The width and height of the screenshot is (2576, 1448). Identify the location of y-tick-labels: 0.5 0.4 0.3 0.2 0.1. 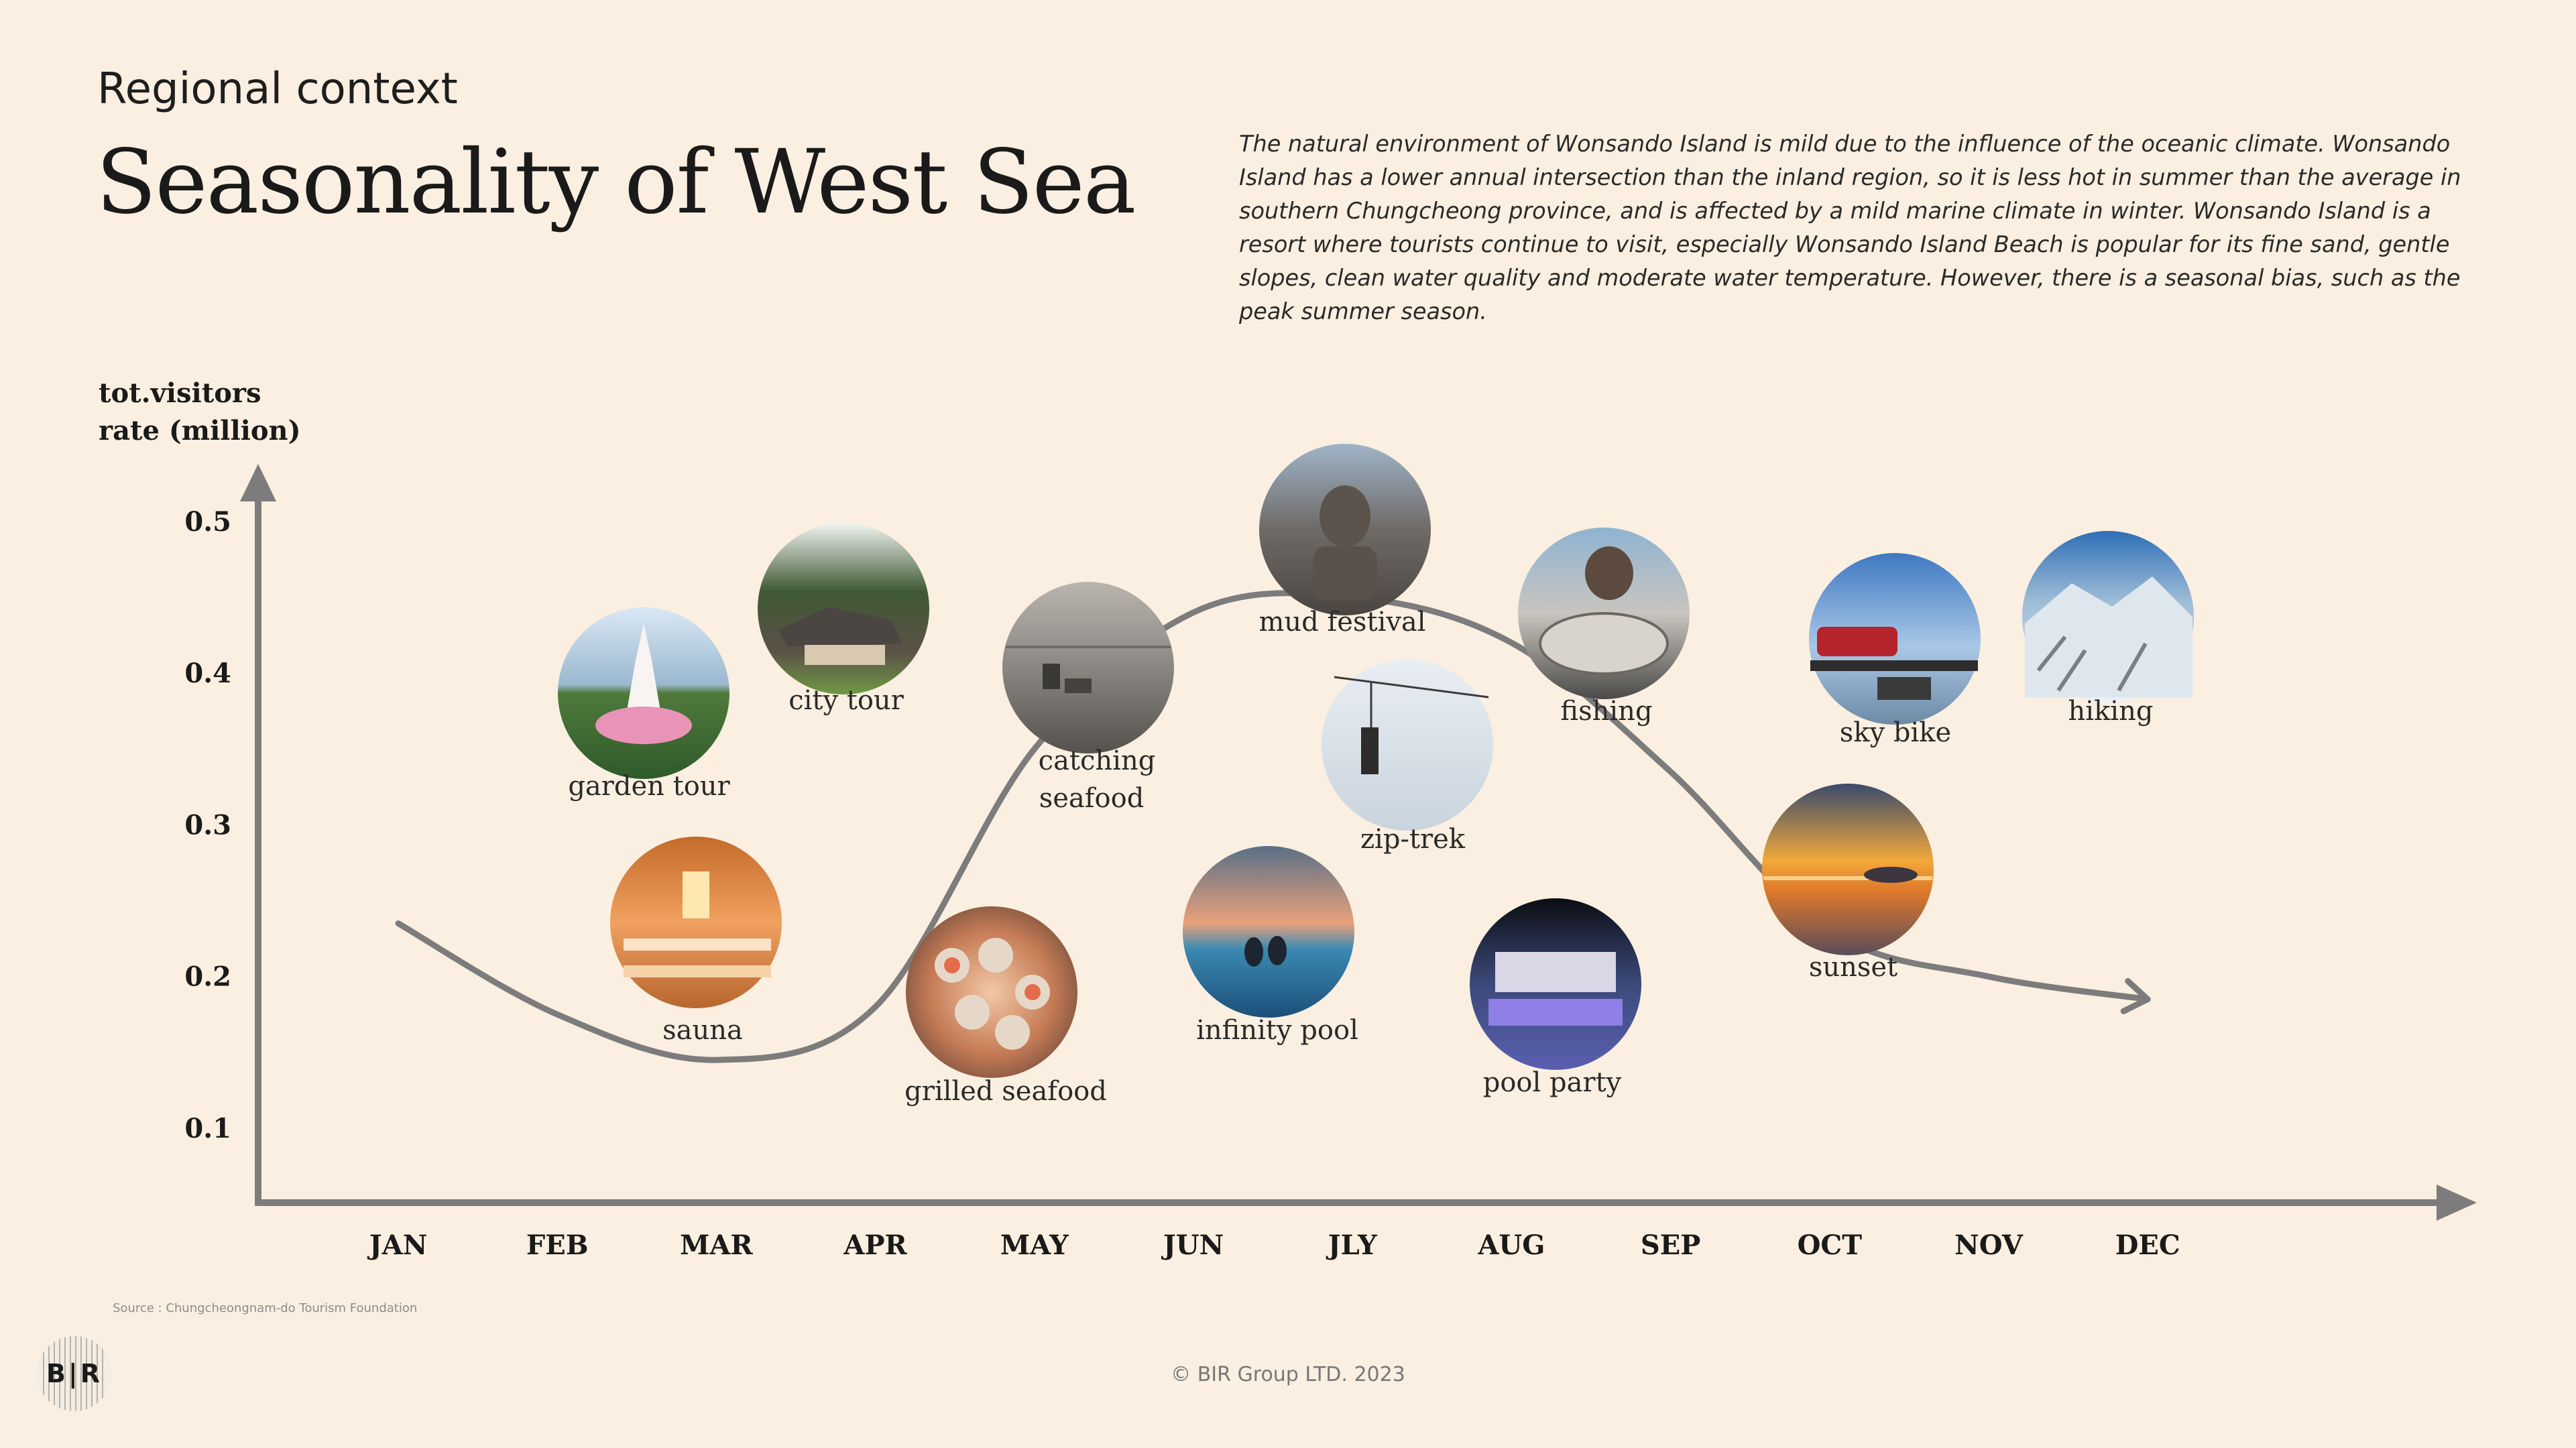
(207, 825).